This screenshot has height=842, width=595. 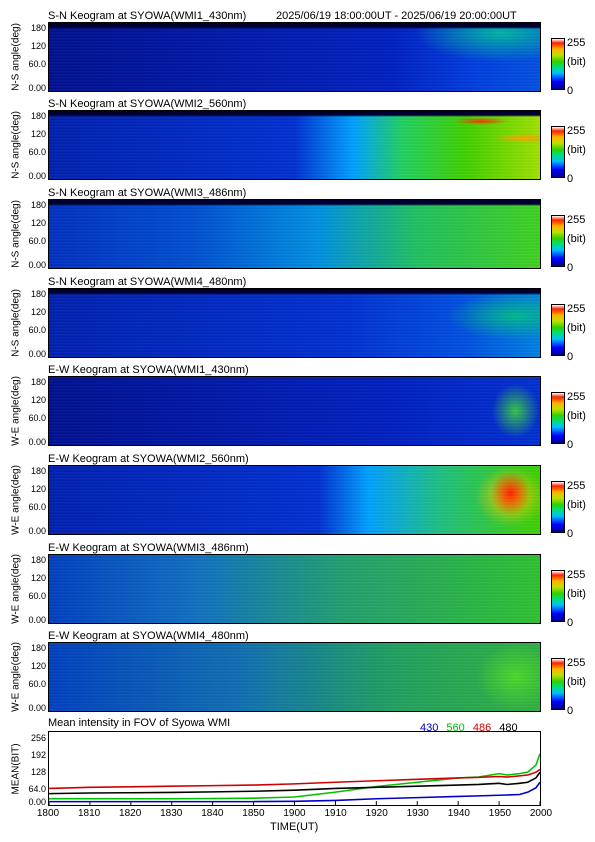 I want to click on x-tick-label: 1830, so click(x=171, y=813).